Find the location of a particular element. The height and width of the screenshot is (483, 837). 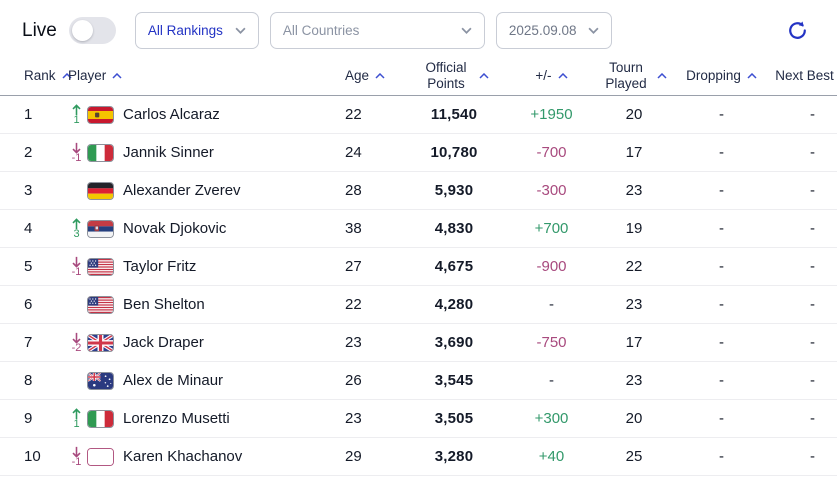

rank-movement-value: 1 is located at coordinates (76, 119).